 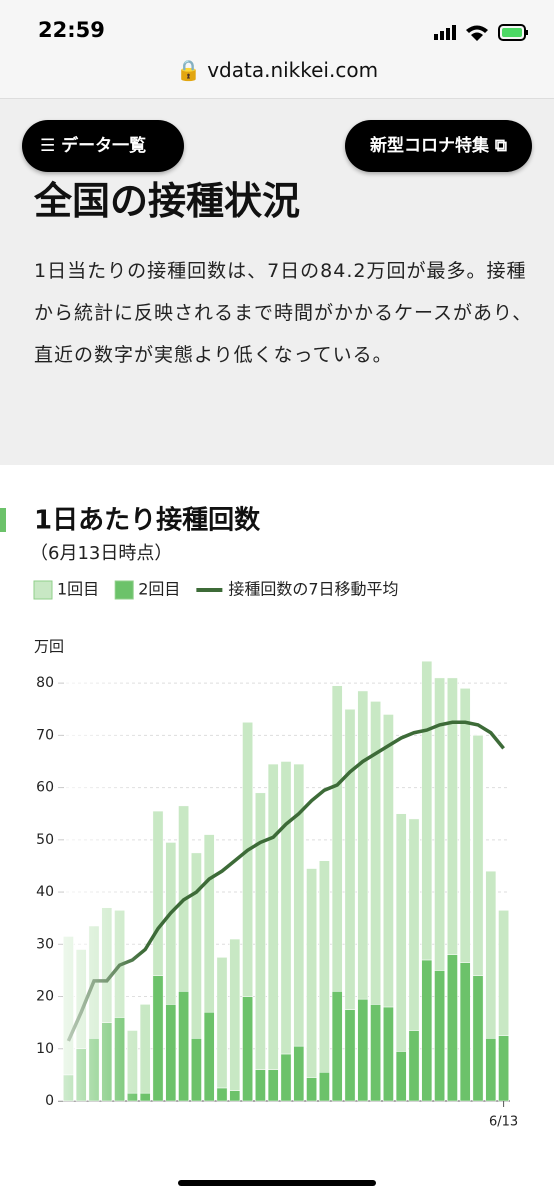 What do you see at coordinates (71, 30) in the screenshot?
I see `clock: 22:59` at bounding box center [71, 30].